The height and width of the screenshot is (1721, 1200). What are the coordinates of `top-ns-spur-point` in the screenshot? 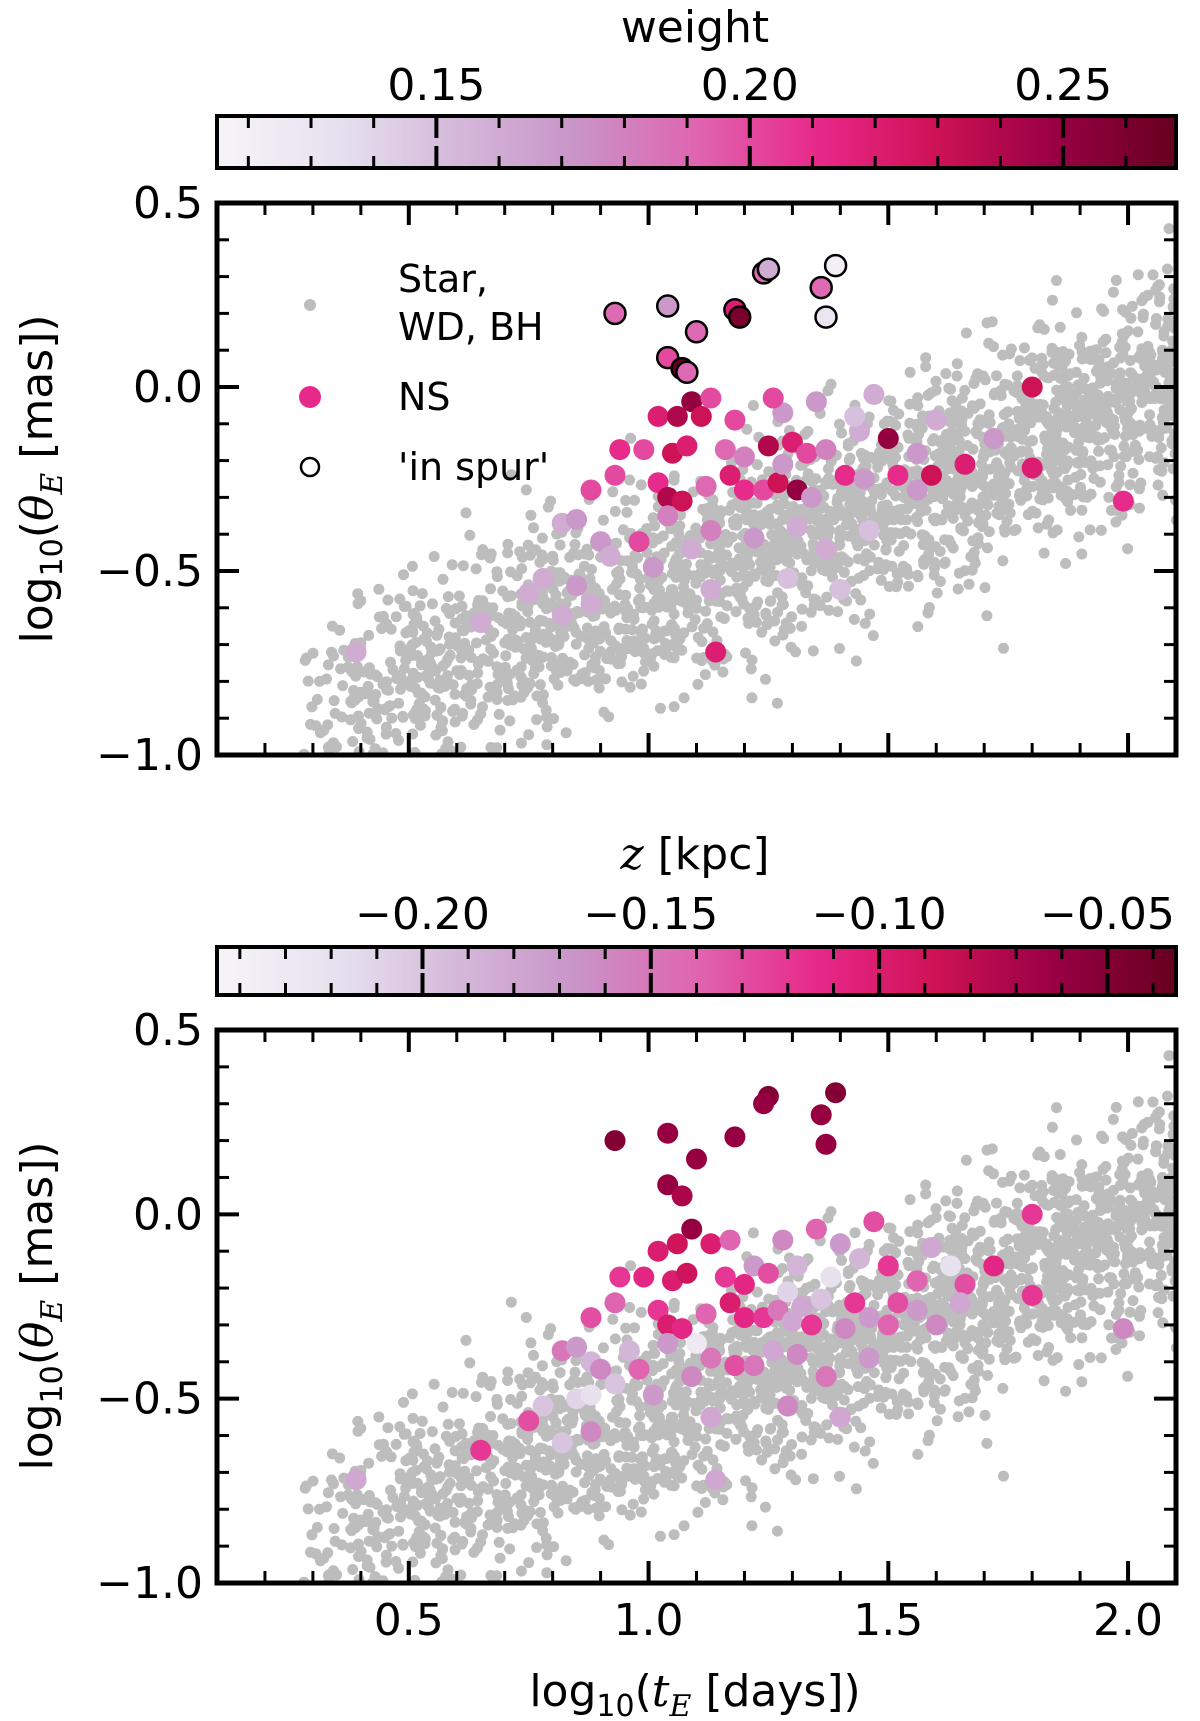 It's located at (826, 317).